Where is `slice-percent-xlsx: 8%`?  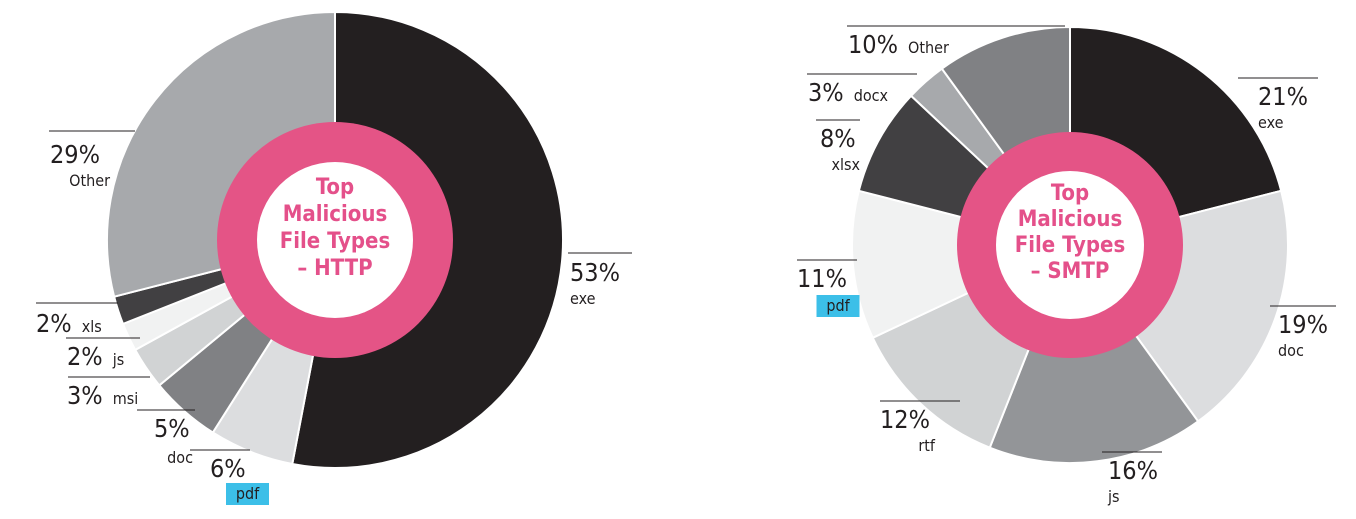 slice-percent-xlsx: 8% is located at coordinates (838, 138).